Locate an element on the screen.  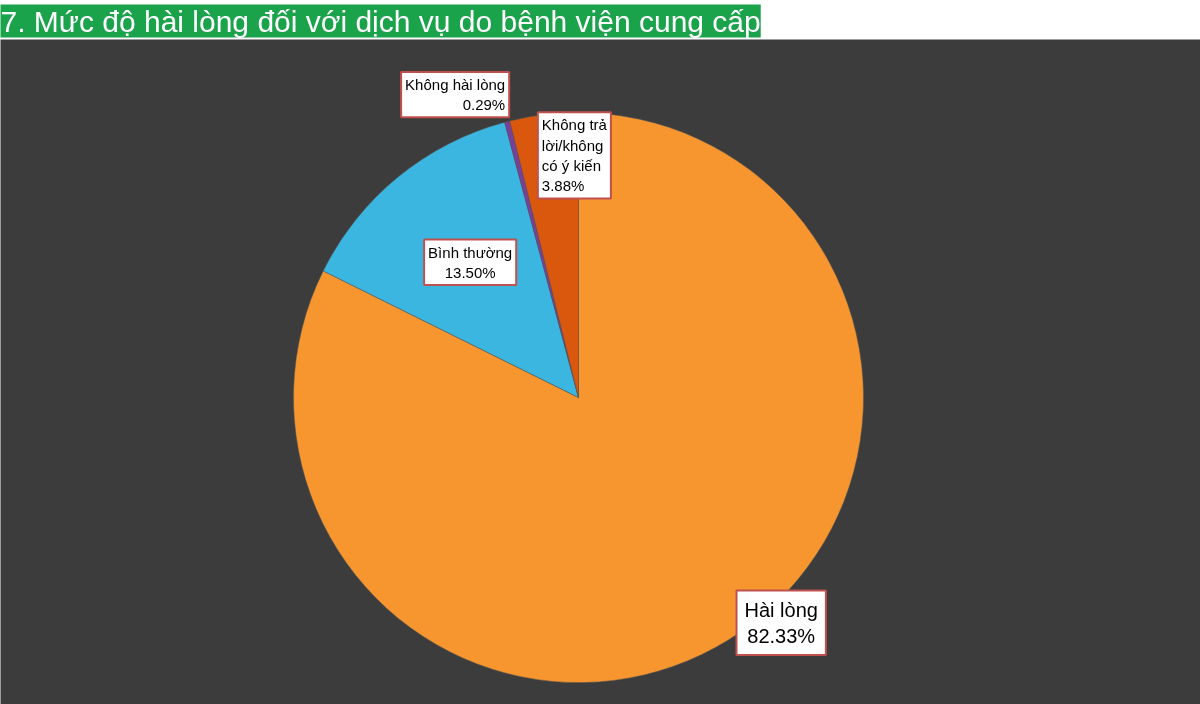
slice-label: Không trả lời/không có ý kiến is located at coordinates (574, 145).